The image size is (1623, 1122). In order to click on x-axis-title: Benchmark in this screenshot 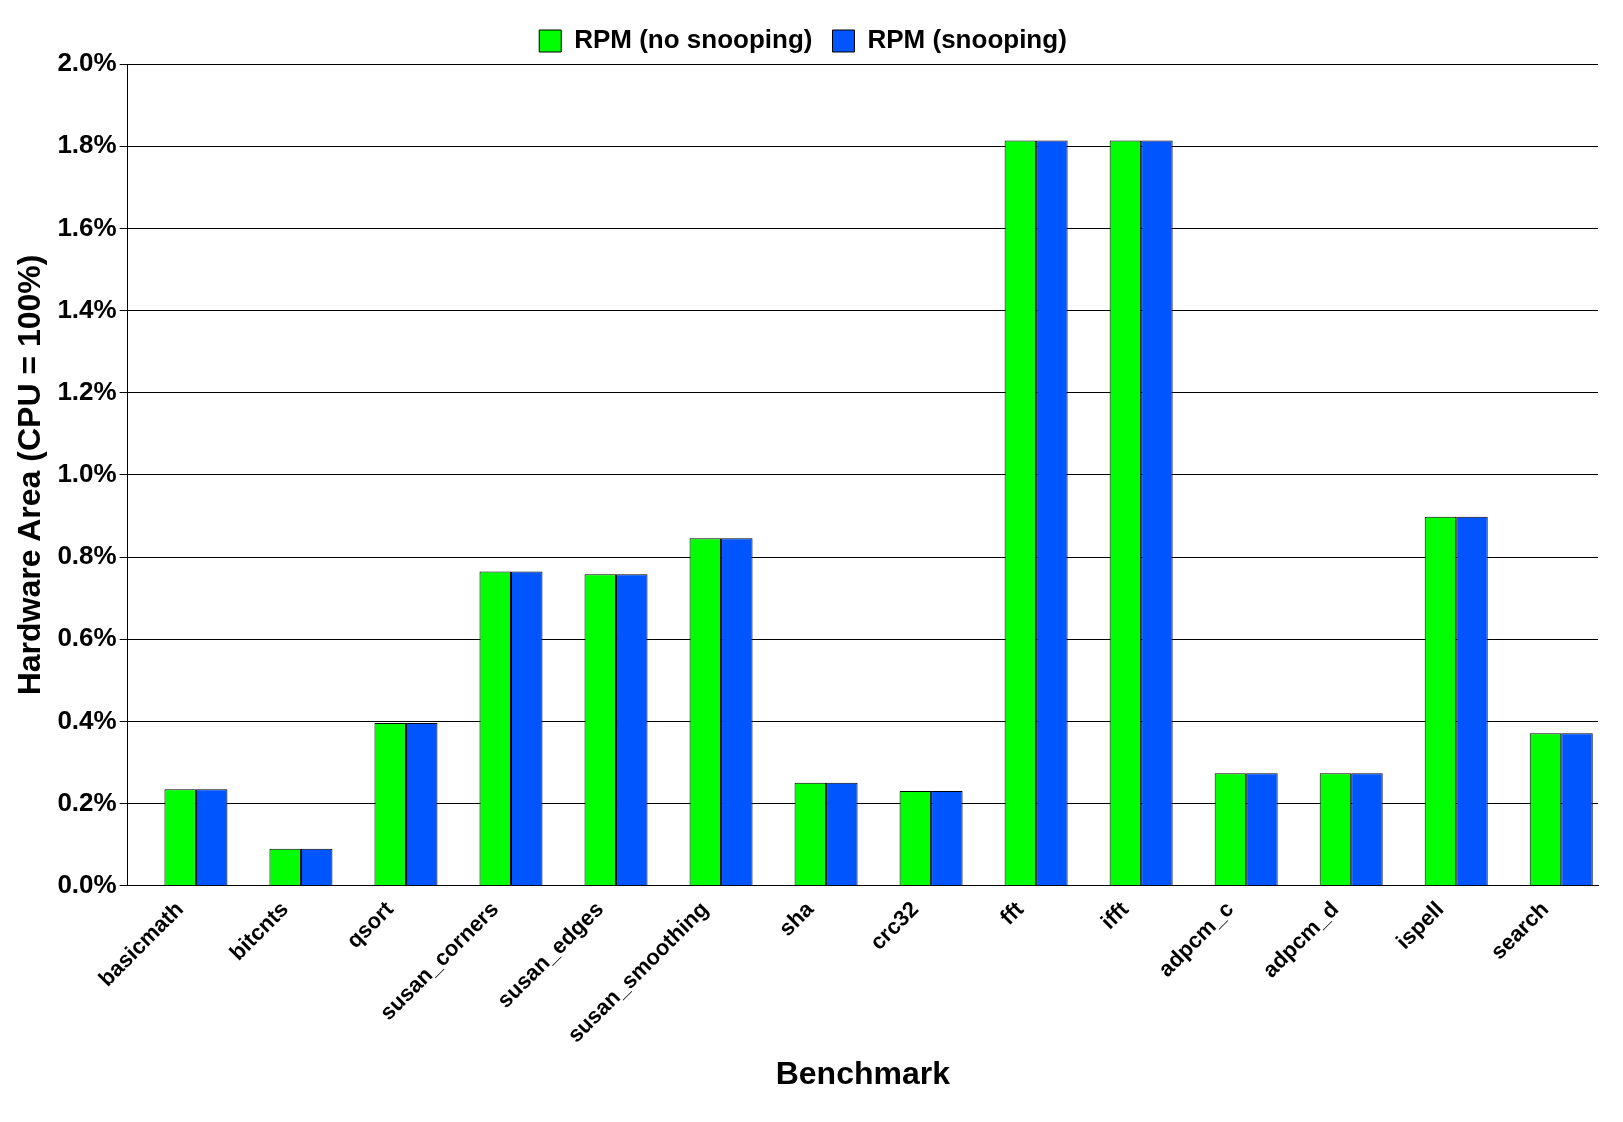, I will do `click(863, 1072)`.